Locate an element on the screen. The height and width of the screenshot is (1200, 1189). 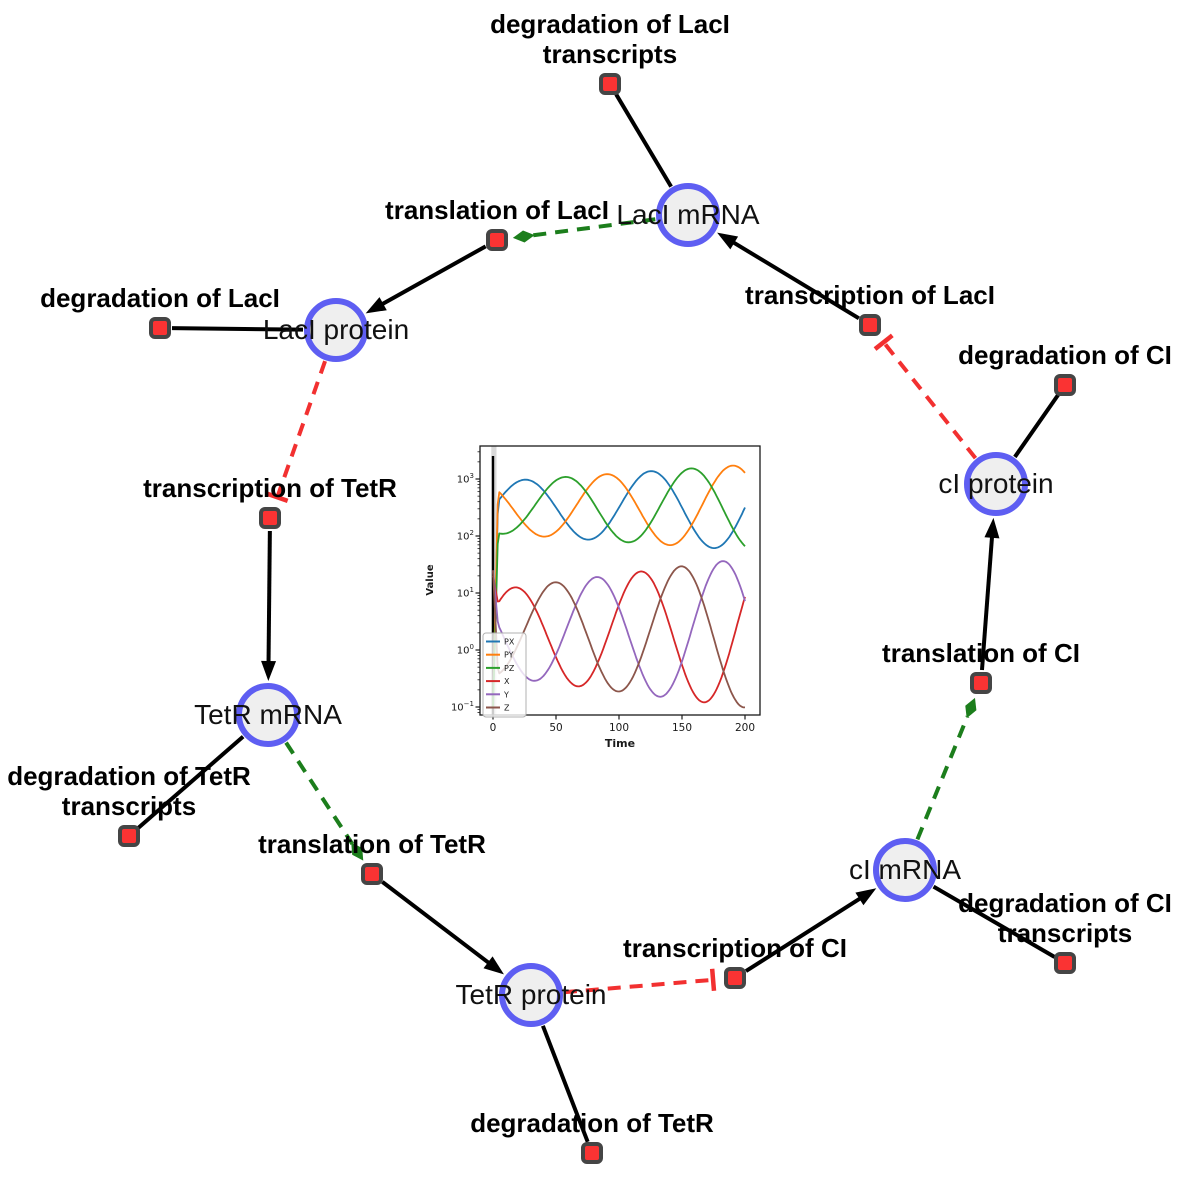
edge-transl_tetr-tetr_protein-arrowhead-icon is located at coordinates (493, 965).